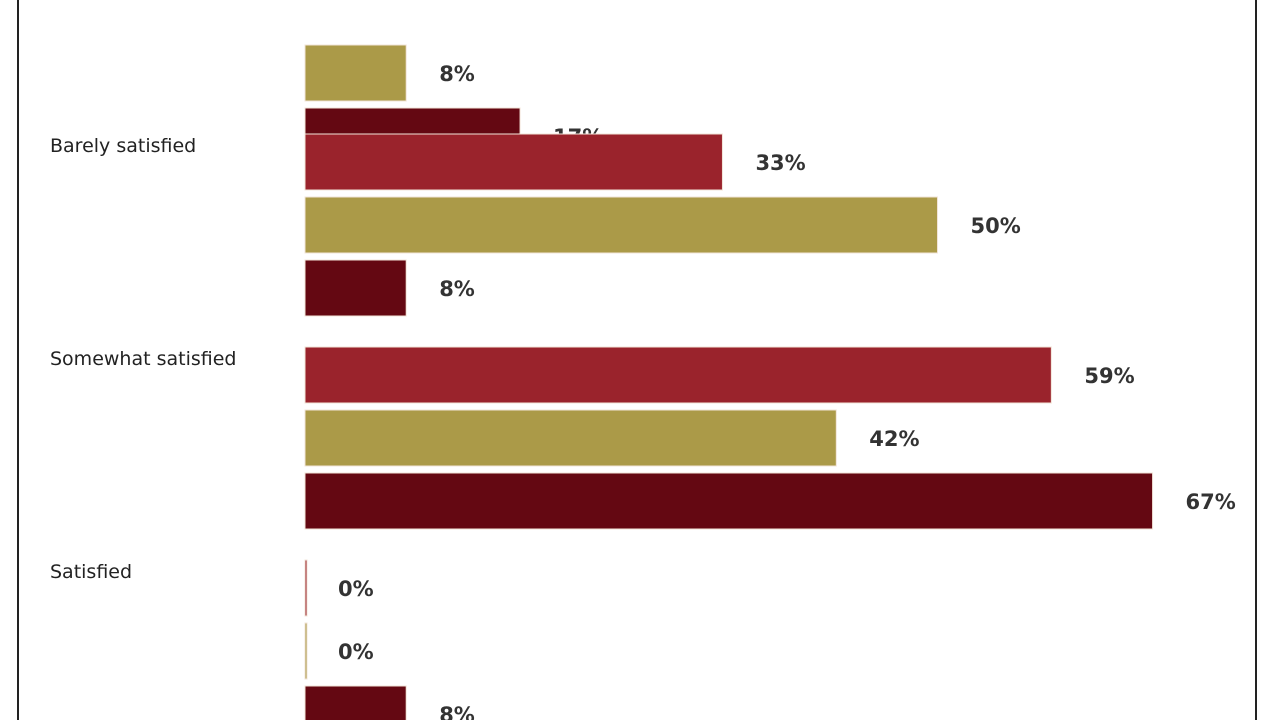 The height and width of the screenshot is (720, 1280). I want to click on category-label: Somewhat satisfied, so click(143, 359).